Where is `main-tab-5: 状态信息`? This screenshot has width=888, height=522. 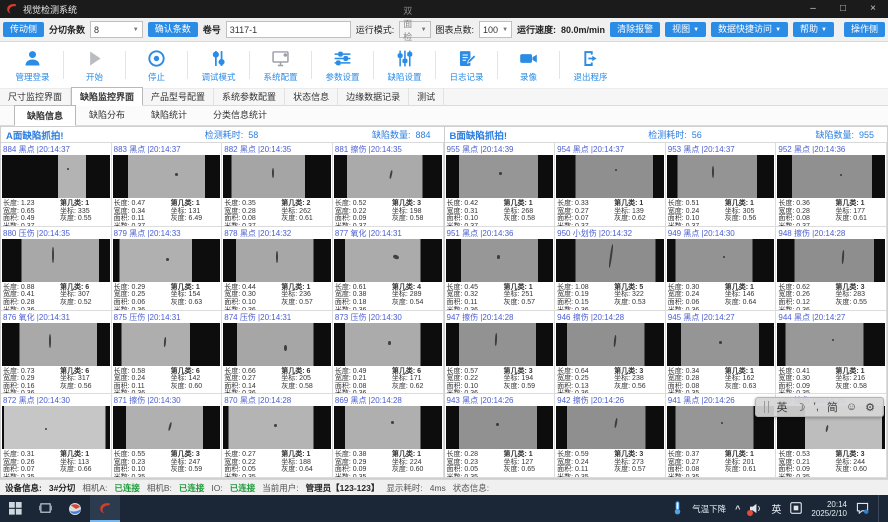
main-tab-5: 状态信息 is located at coordinates (312, 96).